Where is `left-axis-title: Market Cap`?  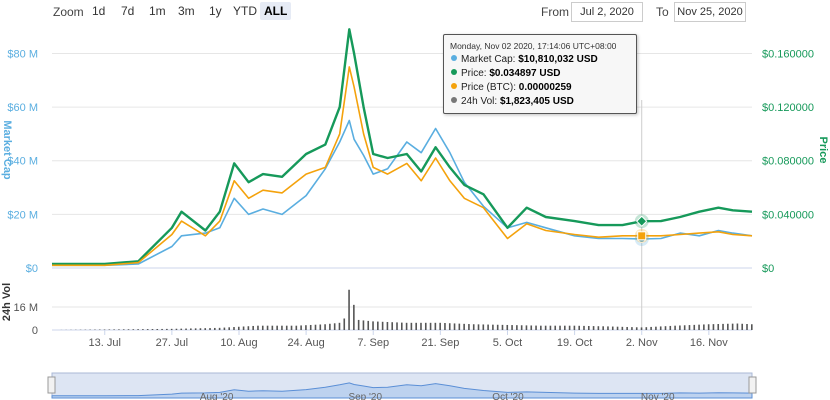 left-axis-title: Market Cap is located at coordinates (7, 150).